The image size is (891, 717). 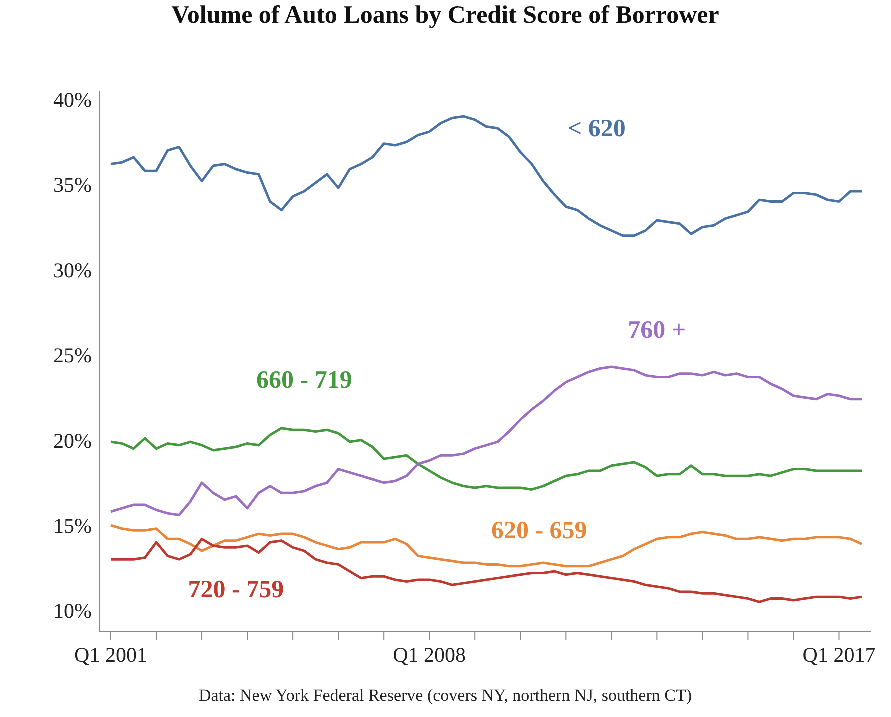 What do you see at coordinates (539, 531) in the screenshot?
I see `series-label: 620 - 659` at bounding box center [539, 531].